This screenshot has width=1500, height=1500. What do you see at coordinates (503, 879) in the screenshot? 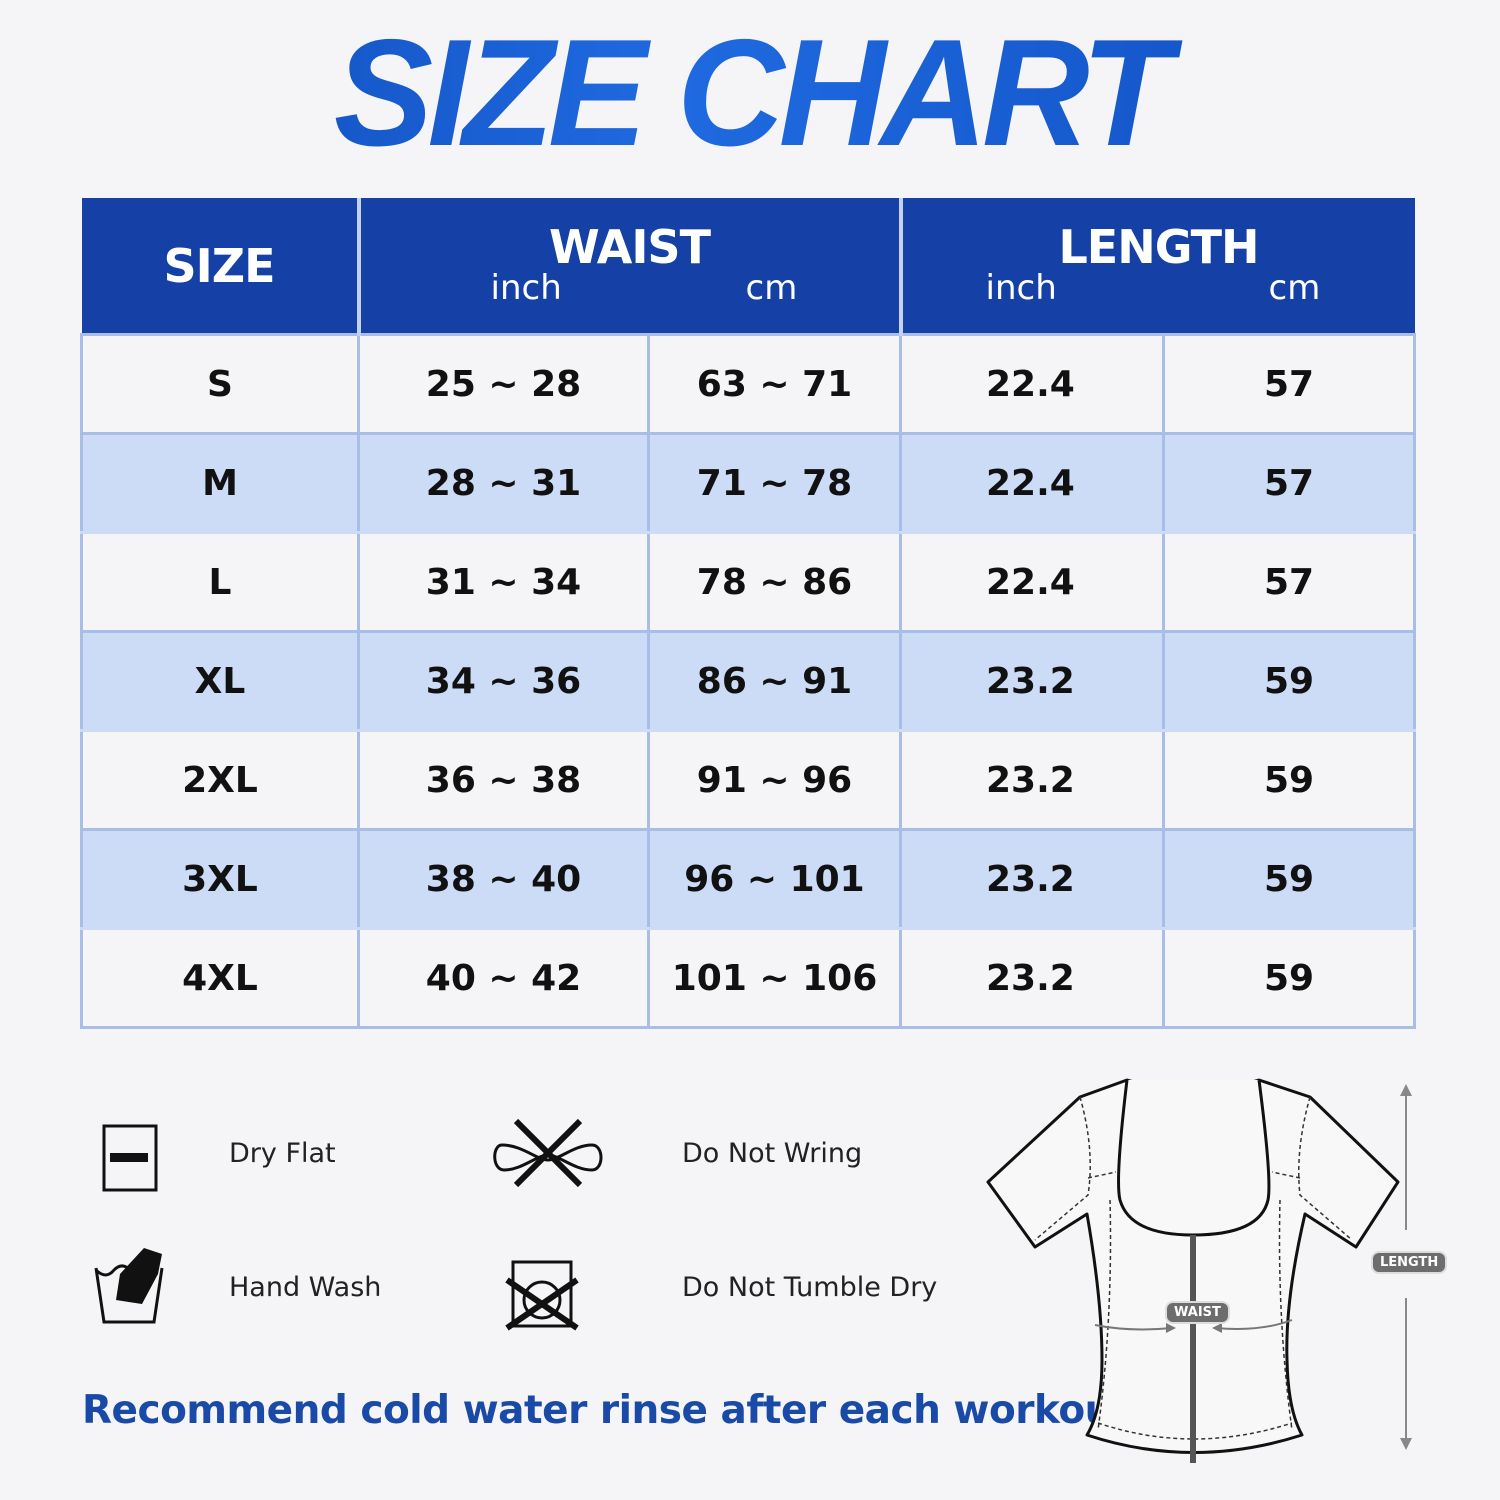
I see `cell-waist-inch: 38 ~ 40` at bounding box center [503, 879].